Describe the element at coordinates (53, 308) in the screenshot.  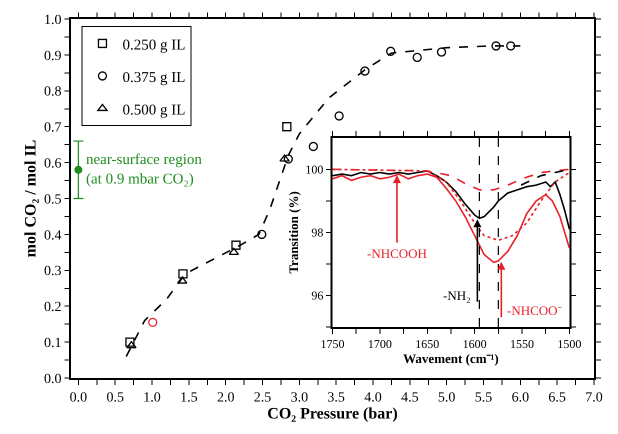
I see `y-tick-label: 0.2` at that location.